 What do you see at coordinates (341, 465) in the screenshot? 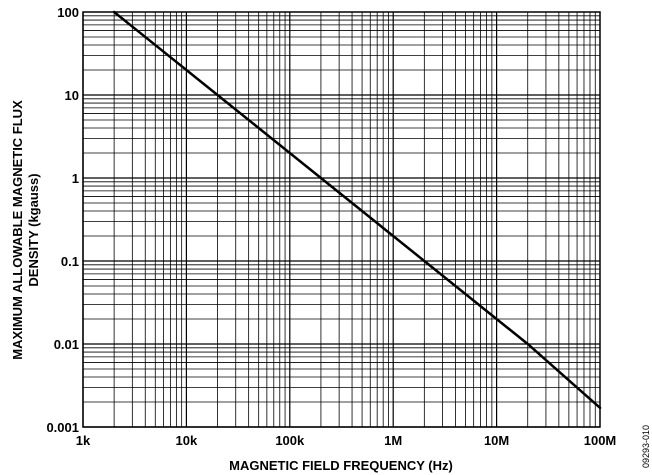
I see `x-axis-title: MAGNETIC FIELD FREQUENCY (Hz)` at bounding box center [341, 465].